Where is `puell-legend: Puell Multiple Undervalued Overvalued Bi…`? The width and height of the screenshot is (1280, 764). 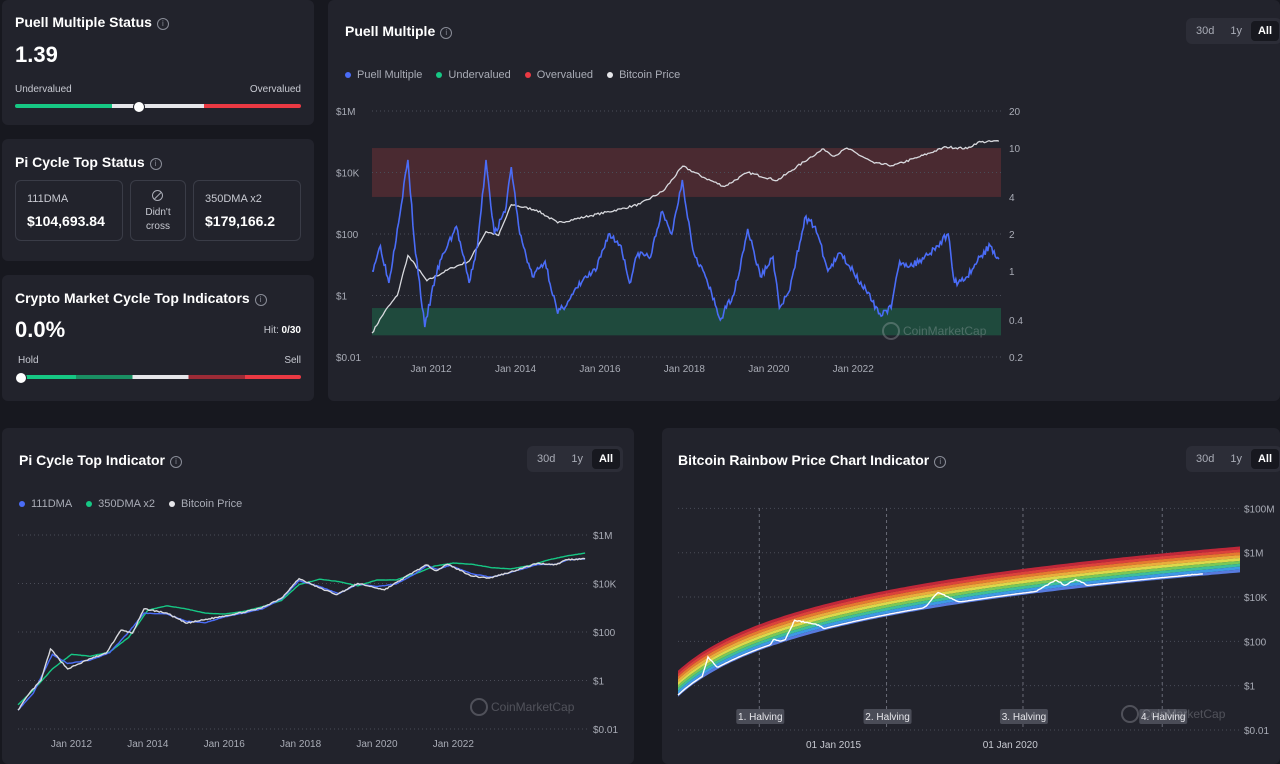 puell-legend: Puell Multiple Undervalued Overvalued Bi… is located at coordinates (512, 75).